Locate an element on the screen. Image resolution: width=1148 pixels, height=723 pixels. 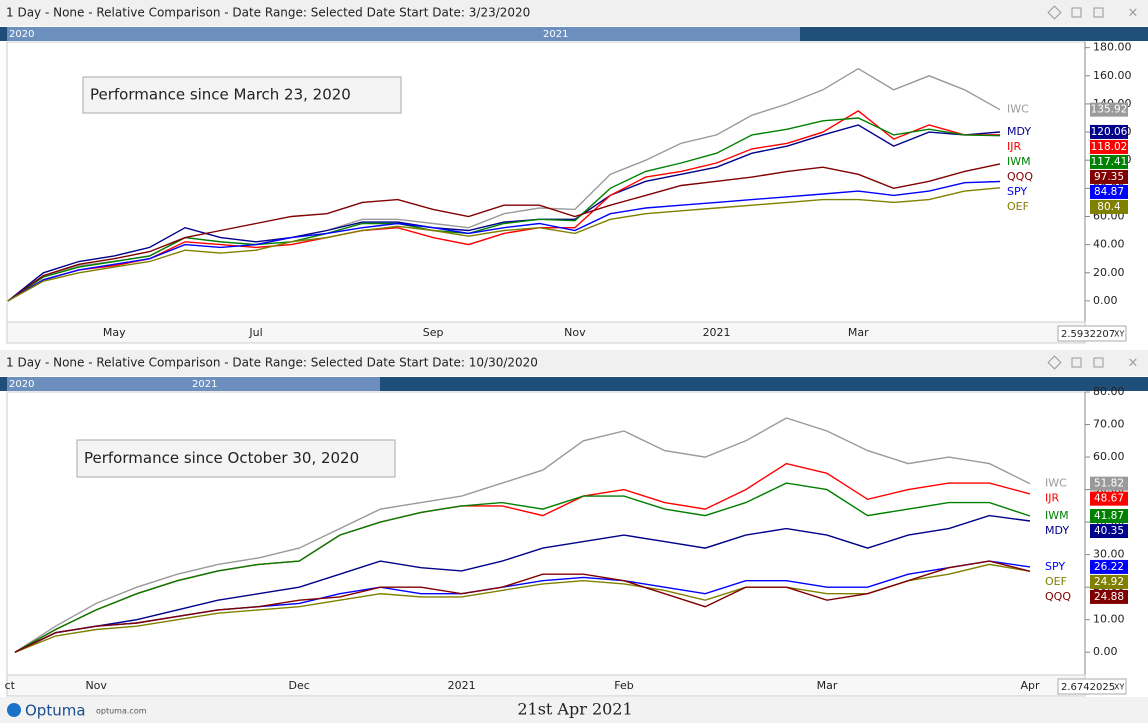
annotation: Performance since October 30, 2020 is located at coordinates (221, 458).